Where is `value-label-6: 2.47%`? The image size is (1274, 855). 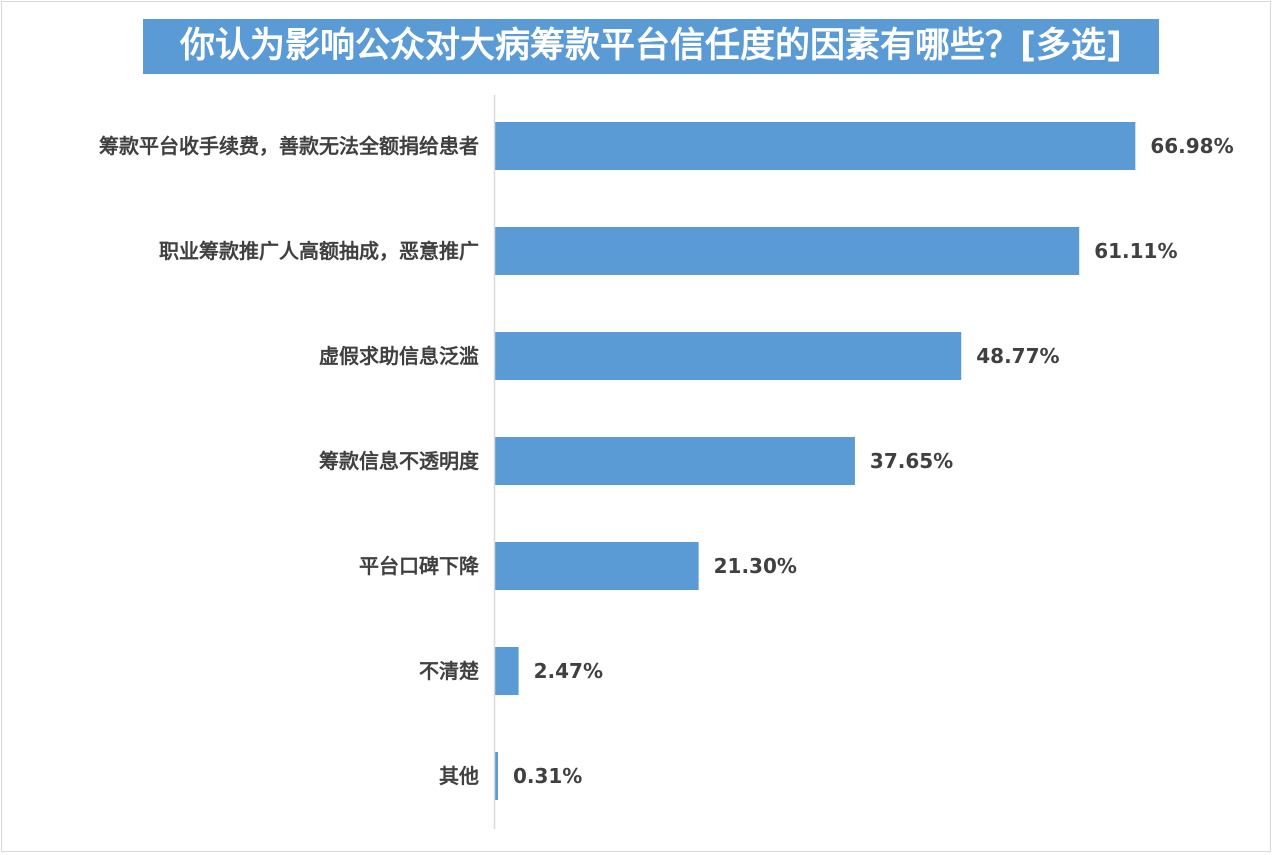 value-label-6: 2.47% is located at coordinates (568, 671).